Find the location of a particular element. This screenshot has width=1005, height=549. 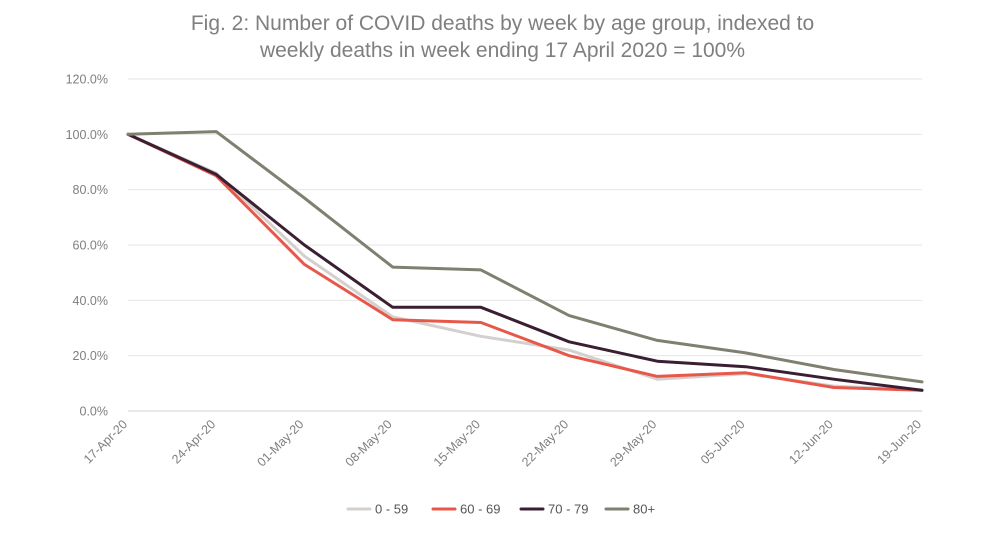

y-tick-label: 100.0% is located at coordinates (87, 135).